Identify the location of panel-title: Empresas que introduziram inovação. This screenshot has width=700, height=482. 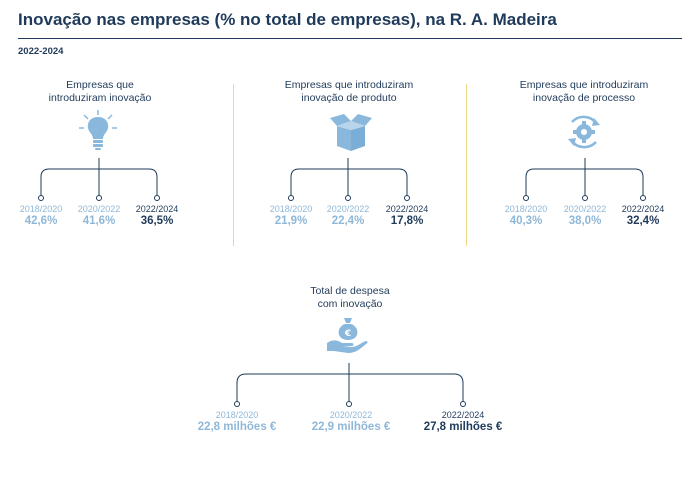
(100, 92).